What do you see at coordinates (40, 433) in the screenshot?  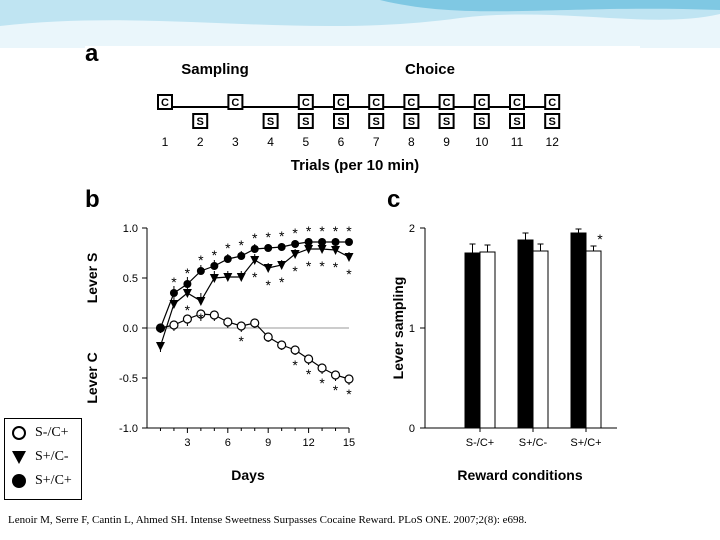 I see `legend-item-s-minus-c-plus: S-/C+` at bounding box center [40, 433].